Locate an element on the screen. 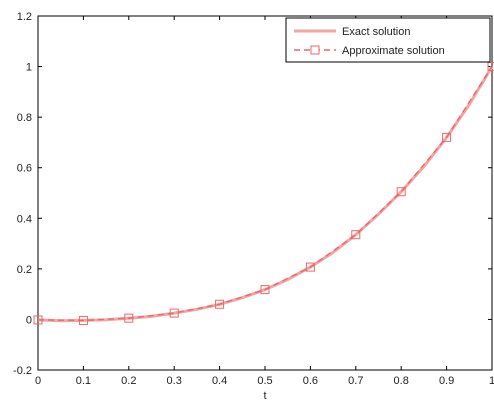  x-tick-label: 0.2 is located at coordinates (128, 381).